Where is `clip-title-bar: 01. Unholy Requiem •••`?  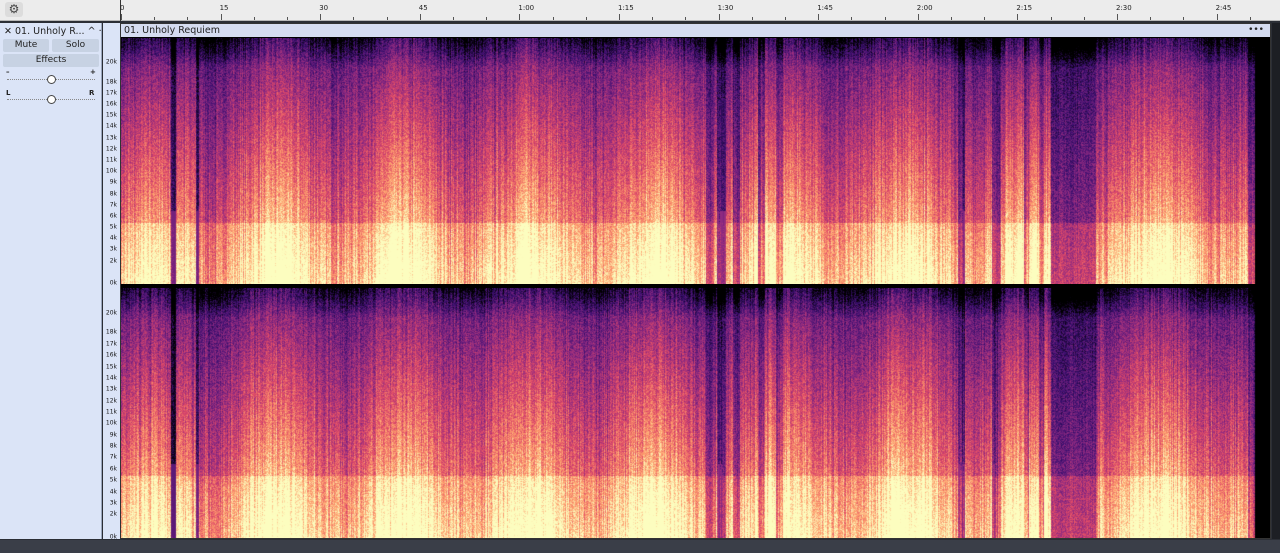 clip-title-bar: 01. Unholy Requiem ••• is located at coordinates (695, 30).